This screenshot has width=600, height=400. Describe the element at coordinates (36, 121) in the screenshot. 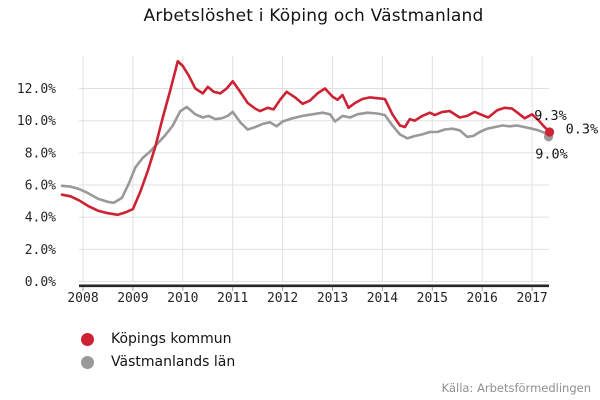

I see `y-tick-label: 10.0%` at that location.